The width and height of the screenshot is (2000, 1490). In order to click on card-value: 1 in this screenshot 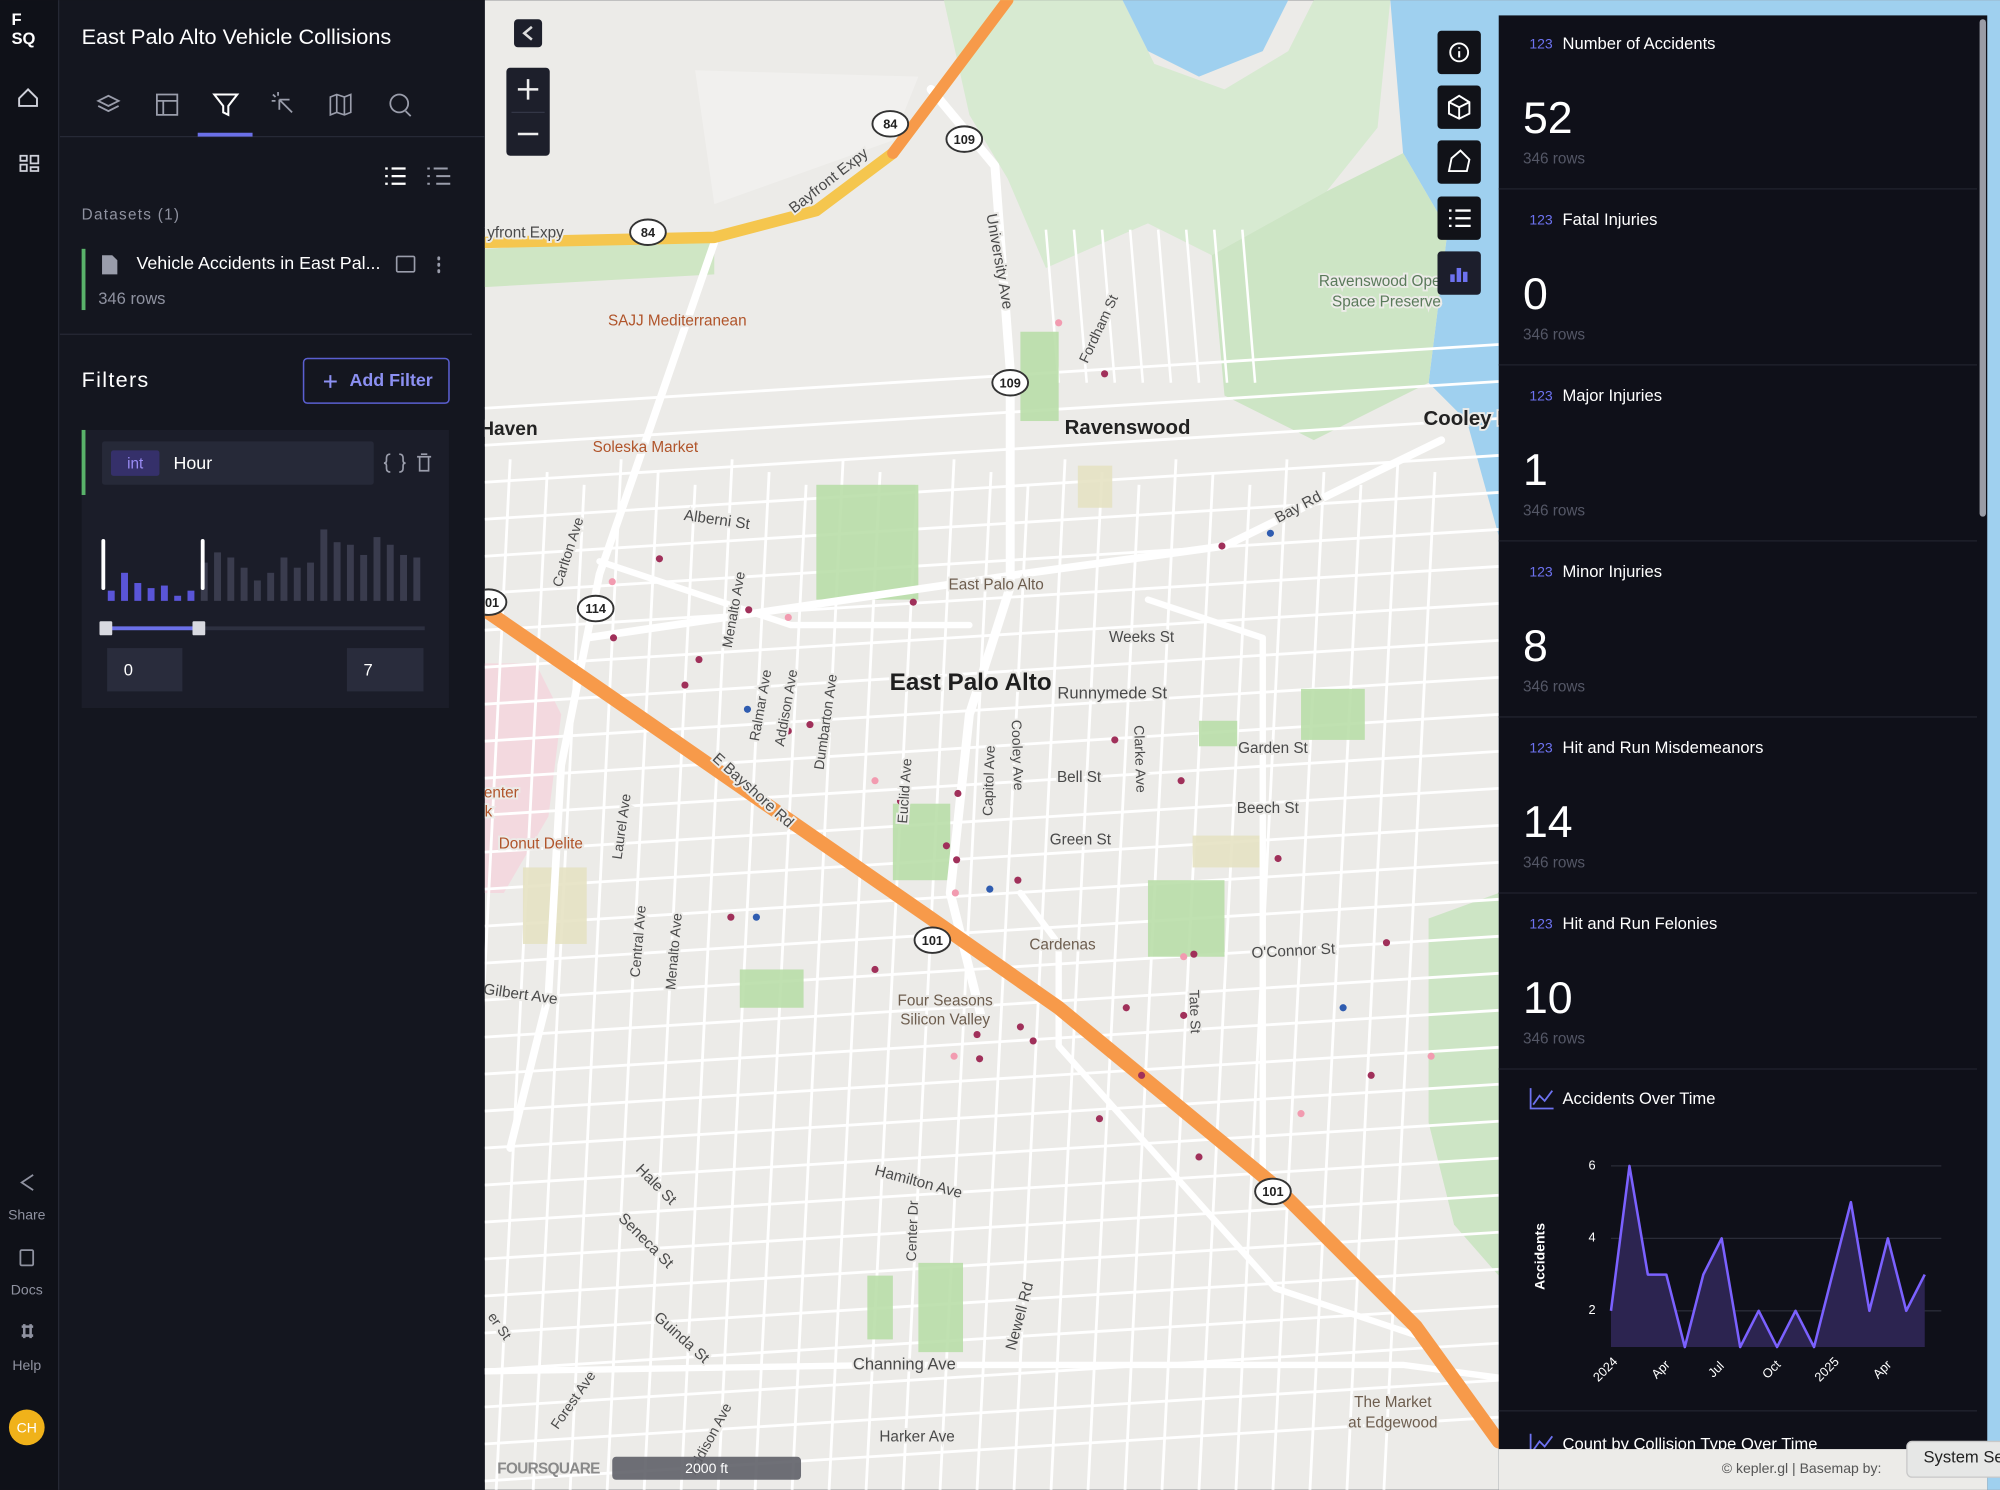, I will do `click(1535, 470)`.